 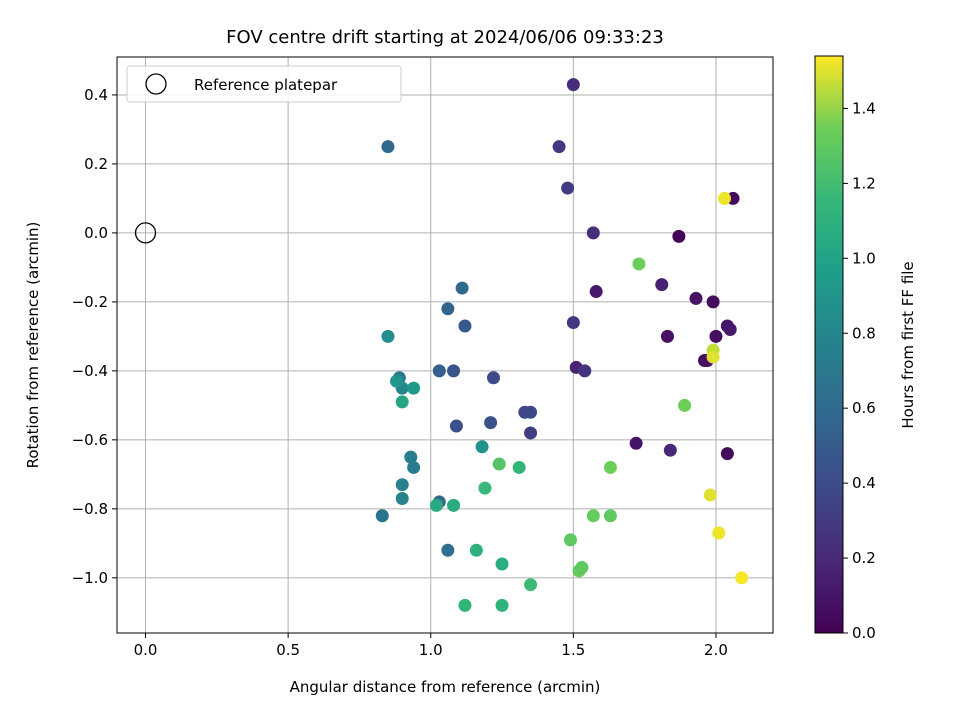 I want to click on legend-box: Reference platepar, so click(x=264, y=84).